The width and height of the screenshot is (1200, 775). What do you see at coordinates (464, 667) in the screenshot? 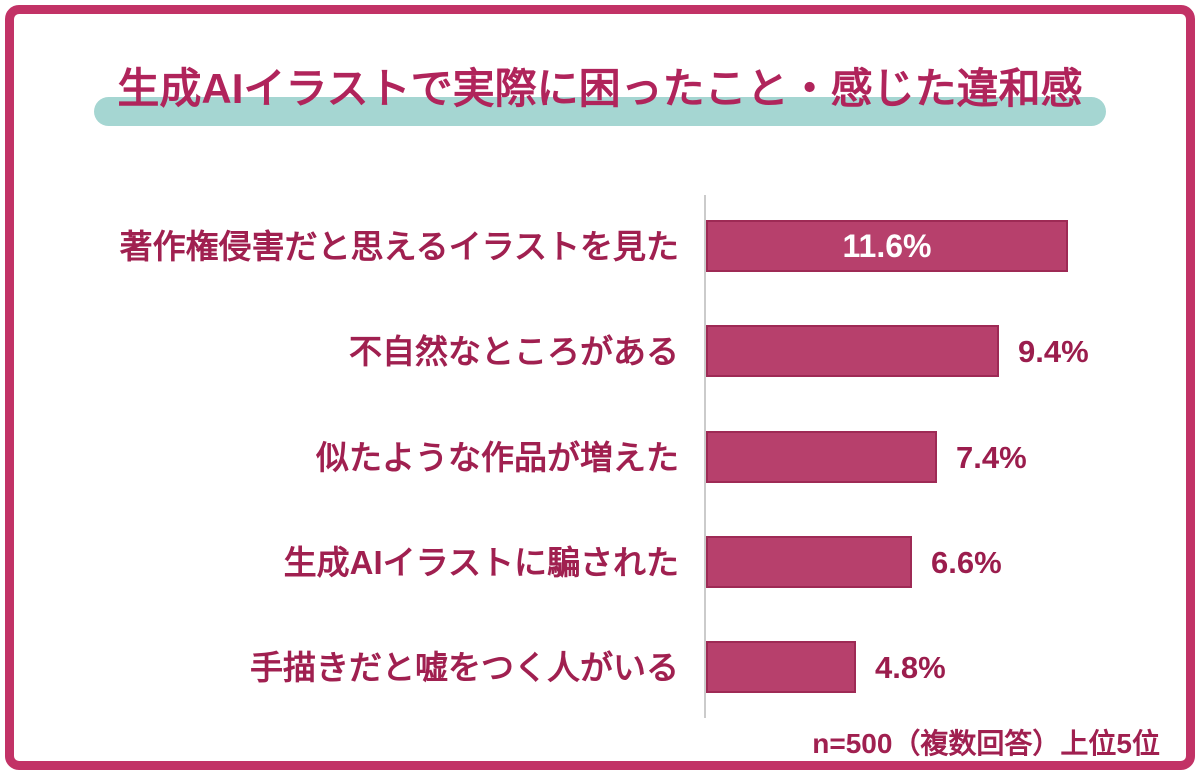
I see `category-label: 手描きだと嘘をつく人がいる` at bounding box center [464, 667].